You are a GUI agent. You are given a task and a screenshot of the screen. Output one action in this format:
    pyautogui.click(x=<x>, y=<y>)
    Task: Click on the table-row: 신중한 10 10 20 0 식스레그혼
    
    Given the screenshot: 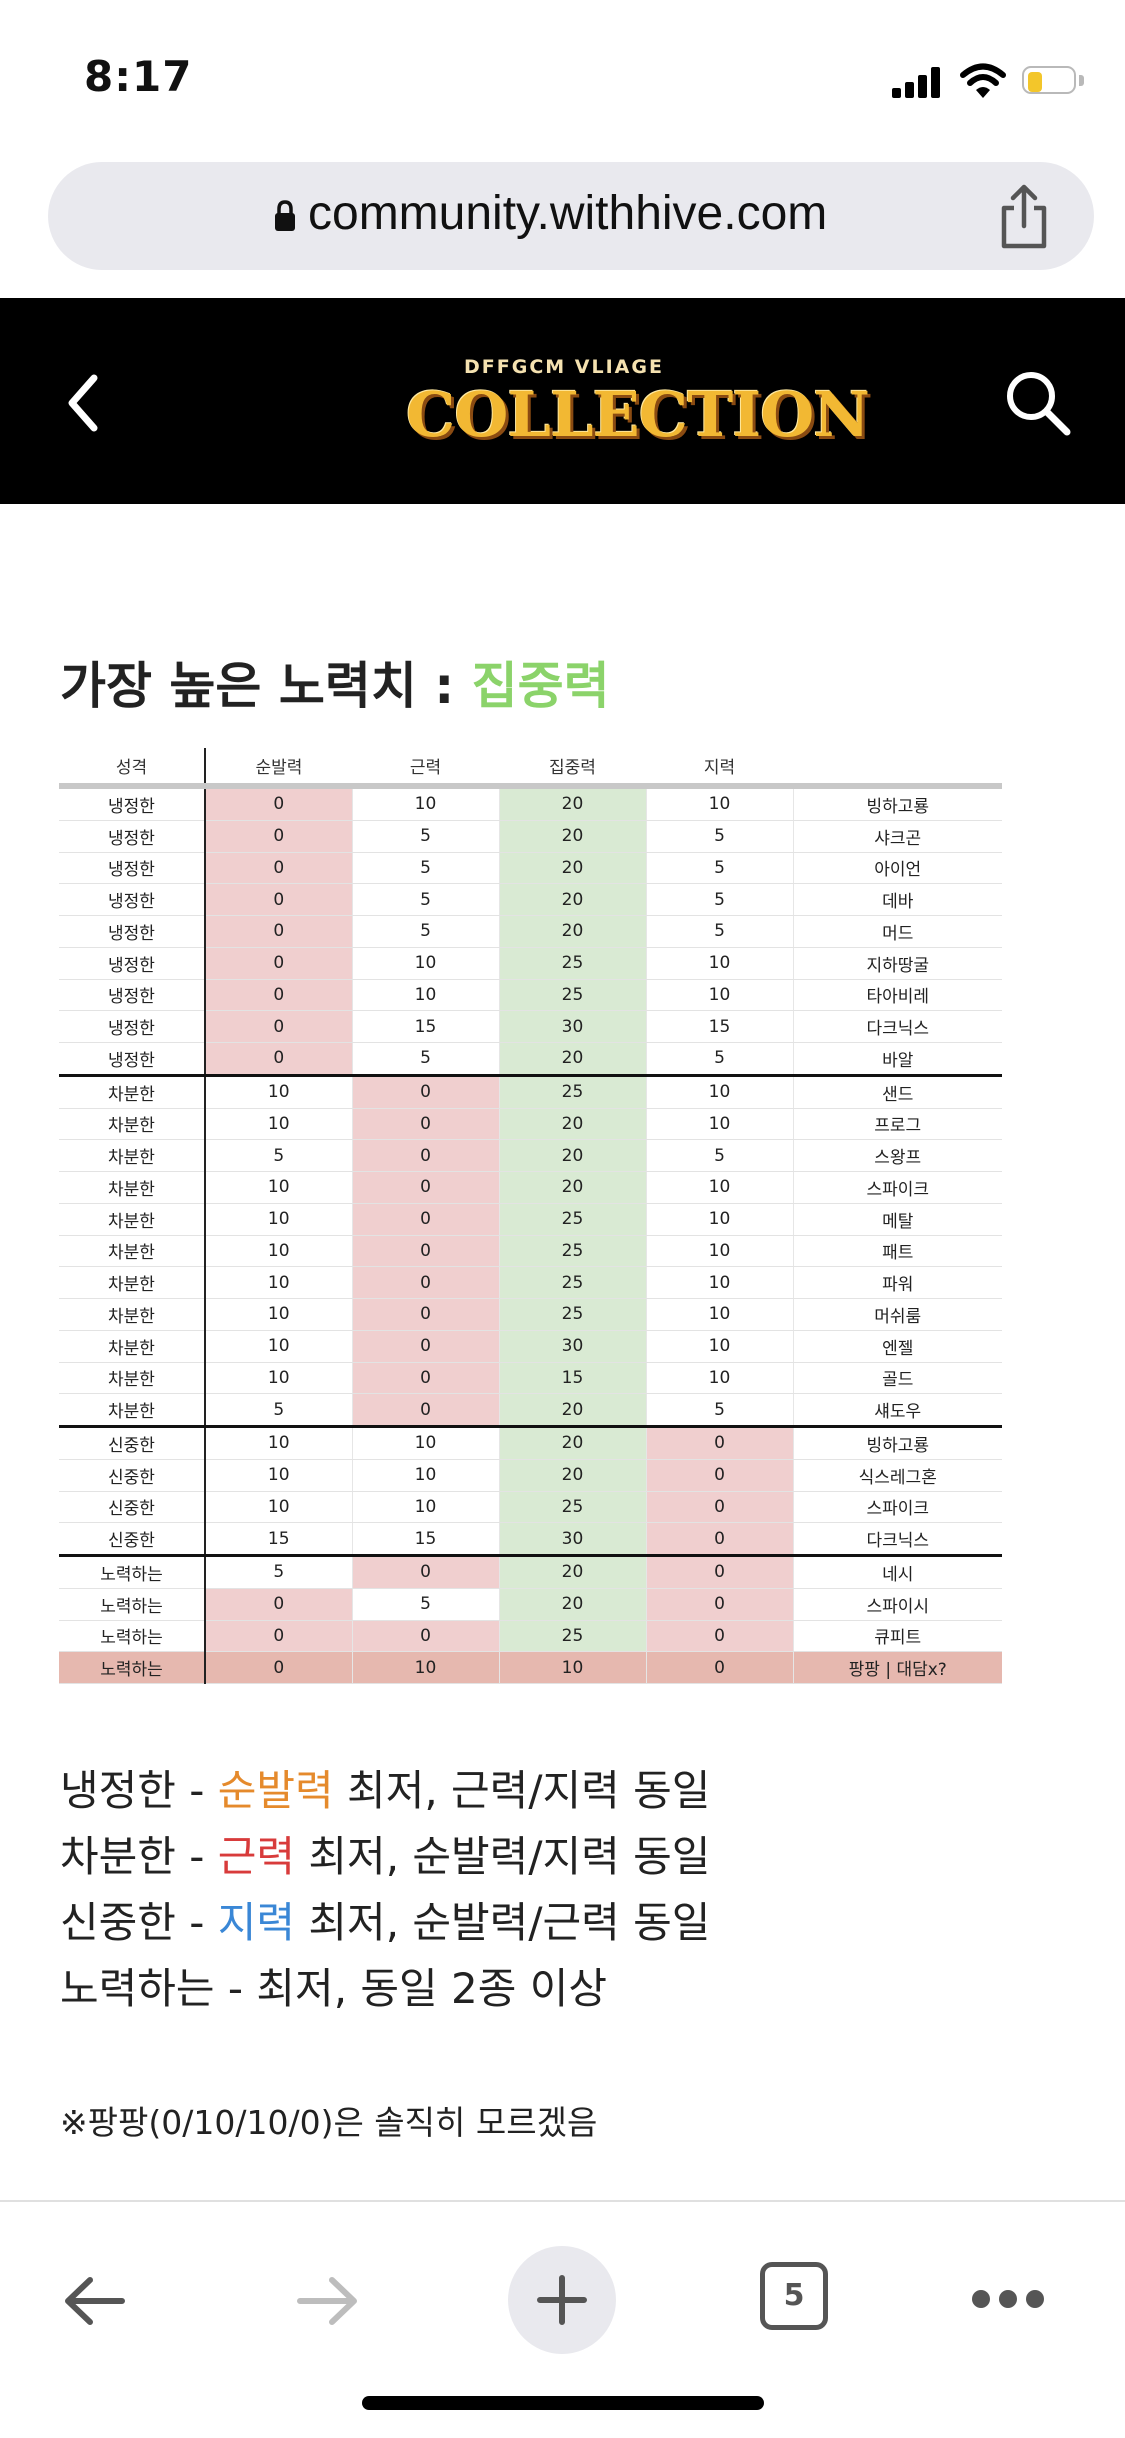 What is the action you would take?
    pyautogui.click(x=530, y=1475)
    